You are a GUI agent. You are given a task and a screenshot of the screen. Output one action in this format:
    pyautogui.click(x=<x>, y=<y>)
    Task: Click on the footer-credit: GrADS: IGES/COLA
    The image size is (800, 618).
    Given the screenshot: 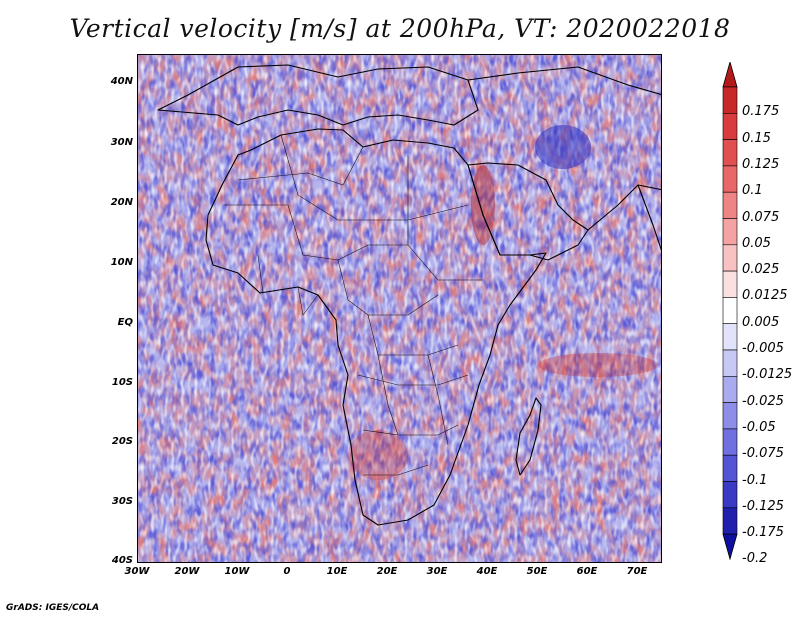 What is the action you would take?
    pyautogui.click(x=53, y=608)
    